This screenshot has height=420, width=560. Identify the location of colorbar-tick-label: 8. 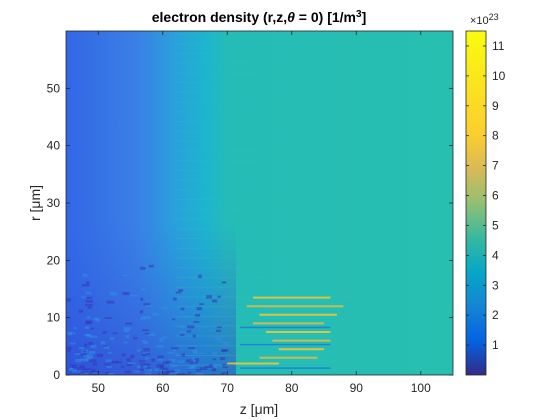
(495, 136).